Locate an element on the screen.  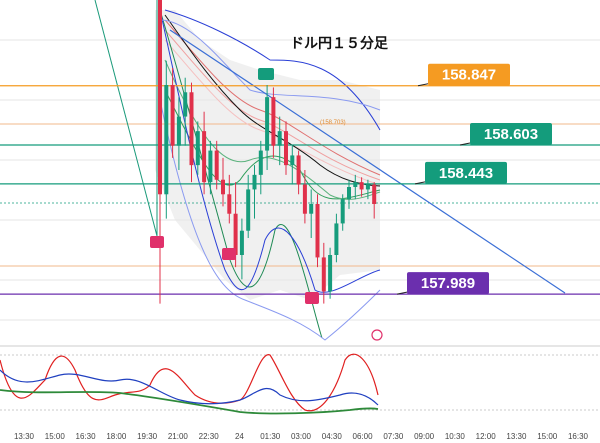
fib-label: (158.703) is located at coordinates (333, 123).